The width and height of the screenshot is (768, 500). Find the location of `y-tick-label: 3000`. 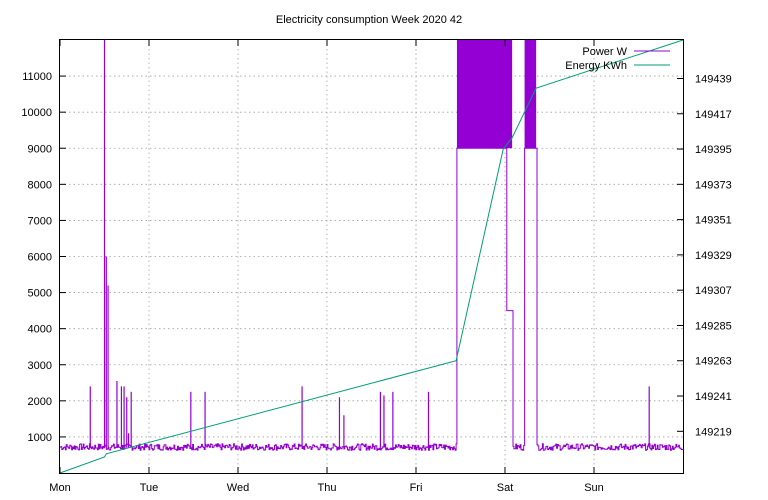

y-tick-label: 3000 is located at coordinates (40, 366).